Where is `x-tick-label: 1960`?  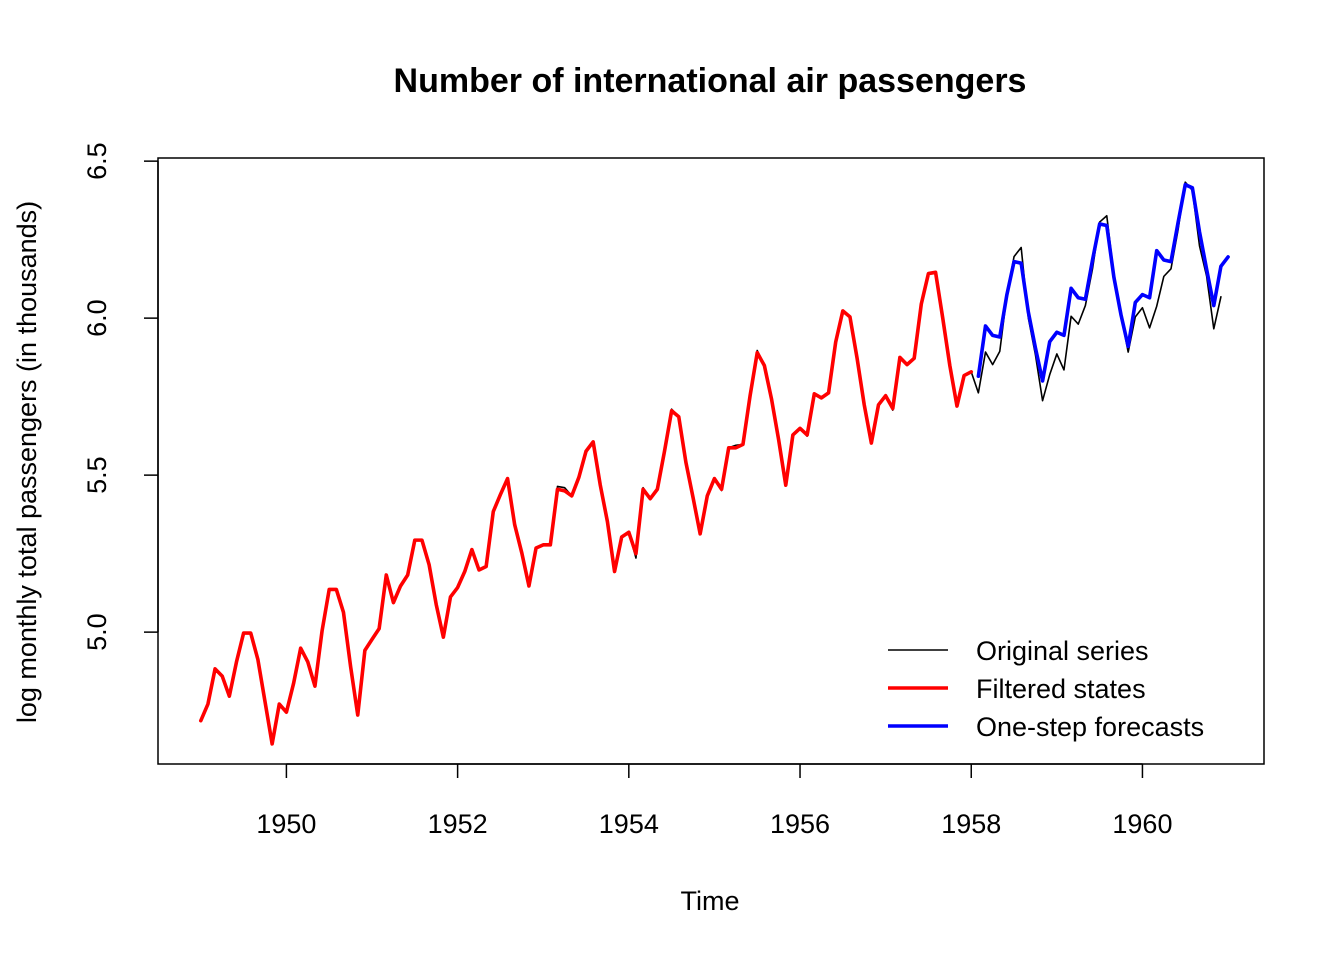
x-tick-label: 1960 is located at coordinates (1142, 824).